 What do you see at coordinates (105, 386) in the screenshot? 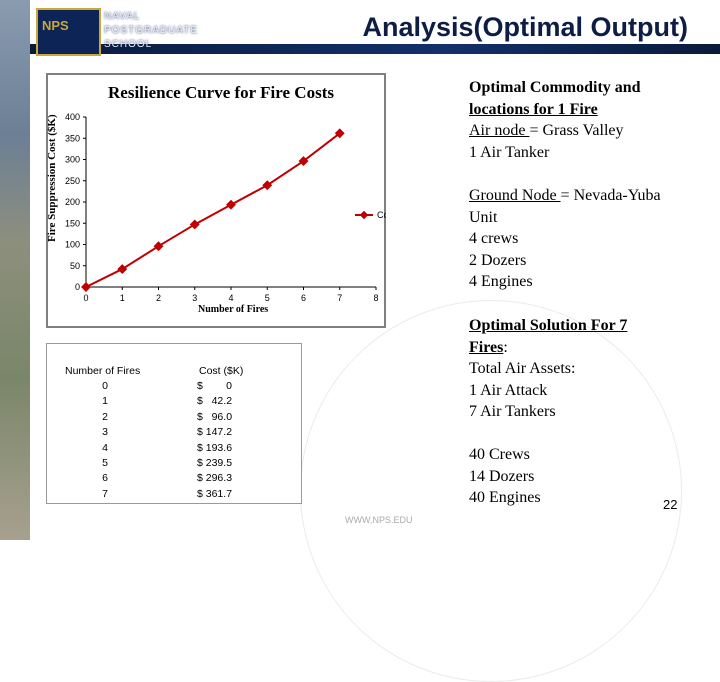
I see `table-cell-fires: 0` at bounding box center [105, 386].